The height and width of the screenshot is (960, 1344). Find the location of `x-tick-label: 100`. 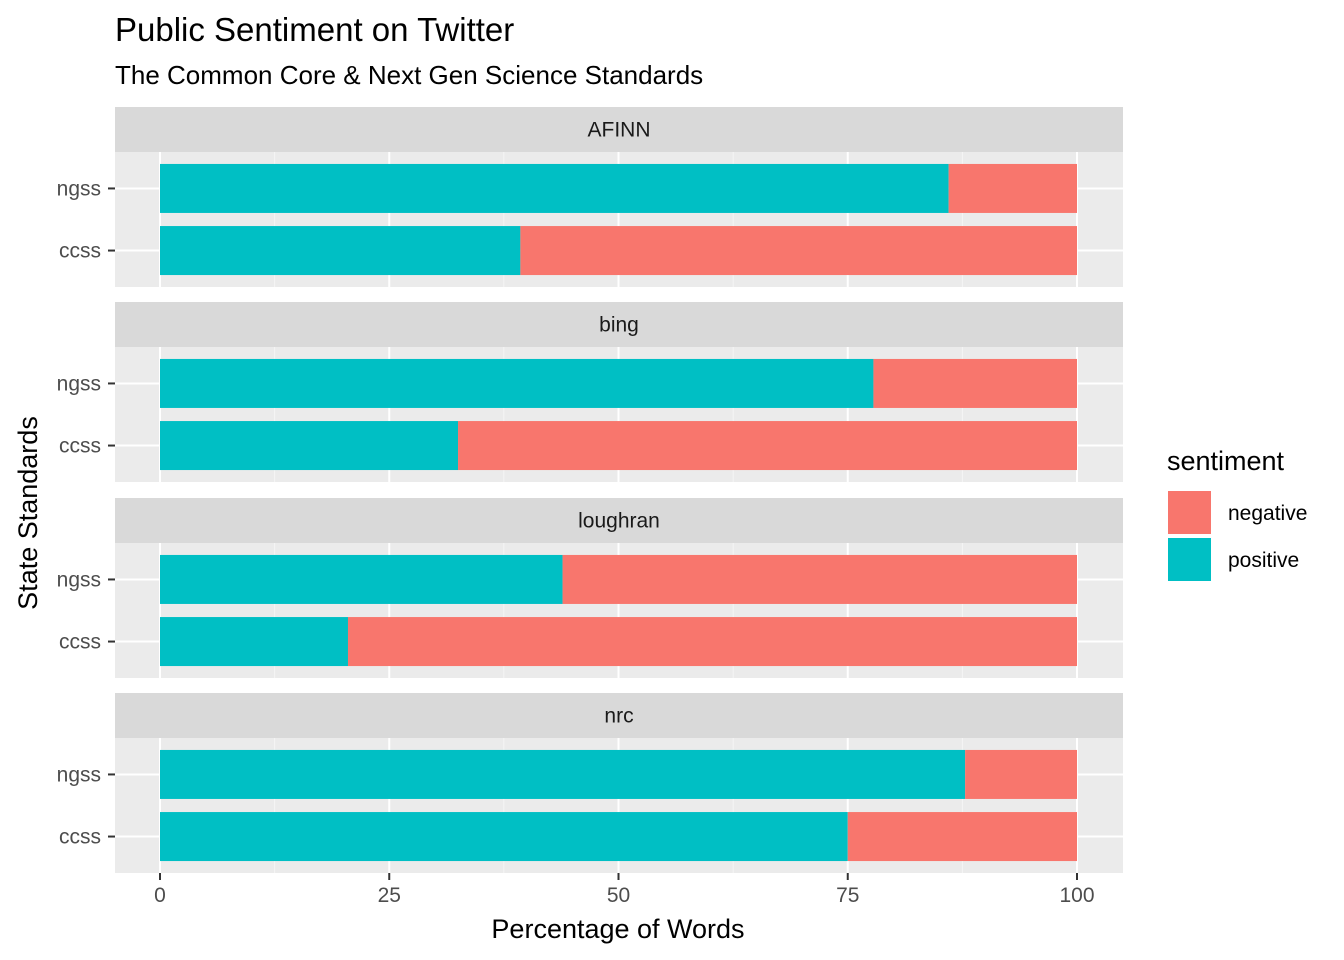

x-tick-label: 100 is located at coordinates (1076, 895).